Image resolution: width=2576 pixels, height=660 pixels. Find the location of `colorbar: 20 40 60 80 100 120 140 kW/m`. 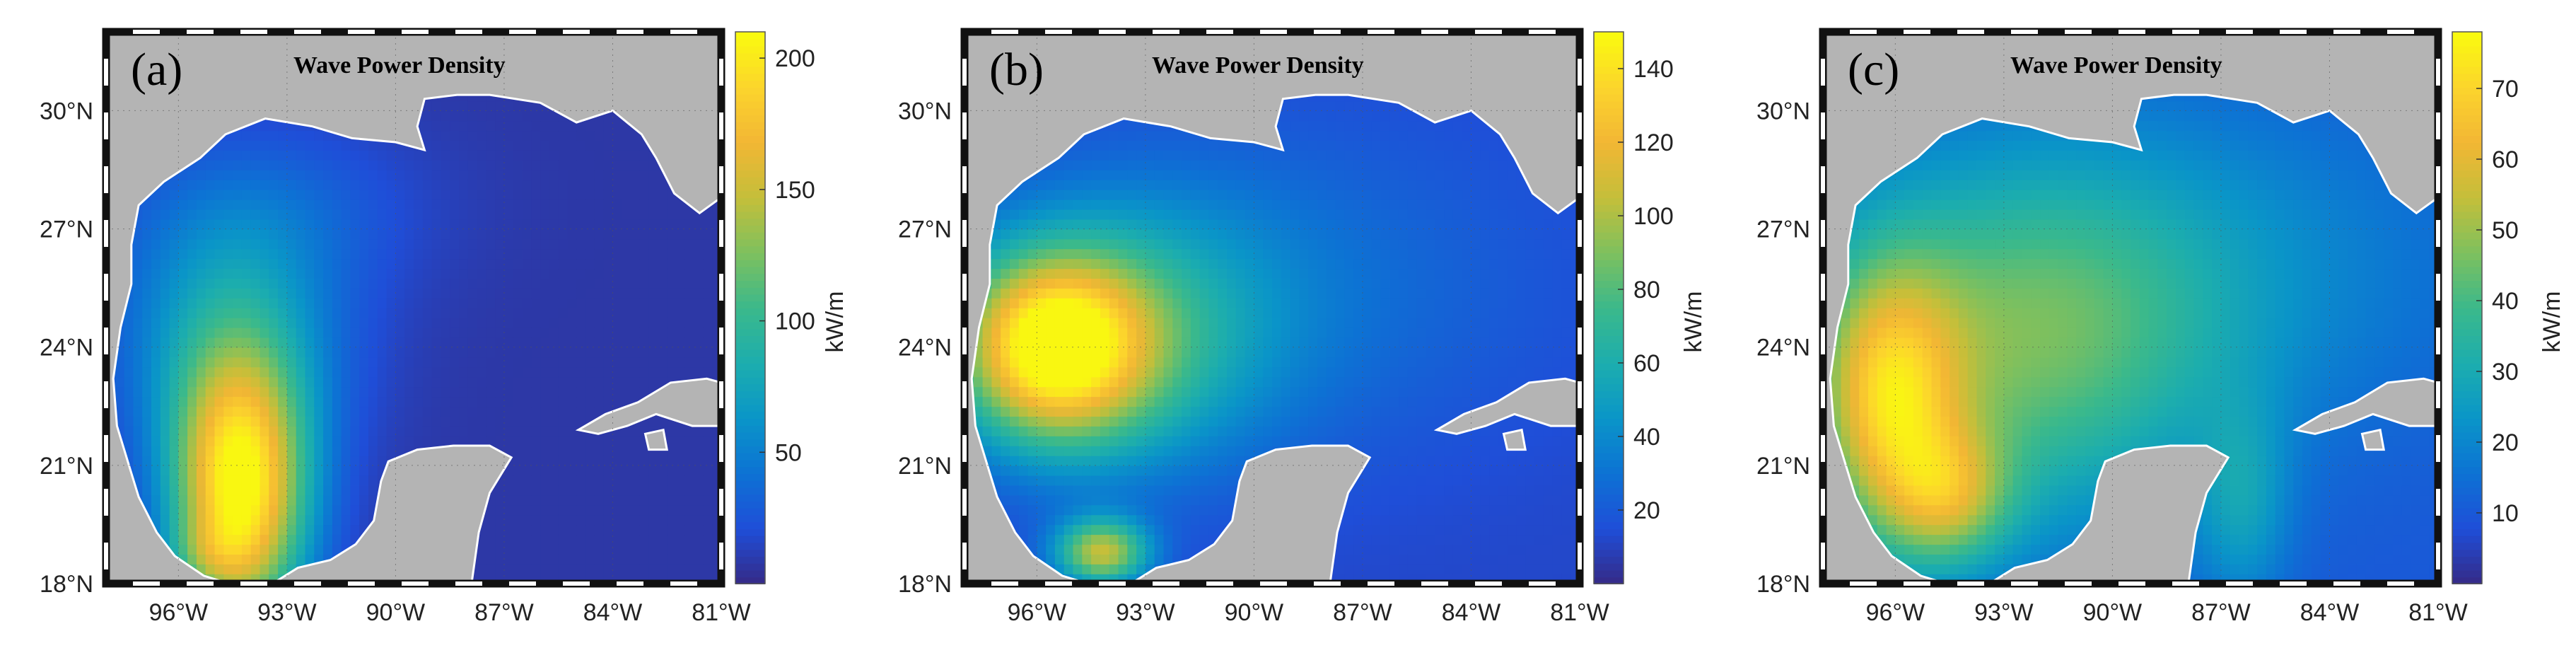

colorbar: 20 40 60 80 100 120 140 kW/m is located at coordinates (1650, 308).